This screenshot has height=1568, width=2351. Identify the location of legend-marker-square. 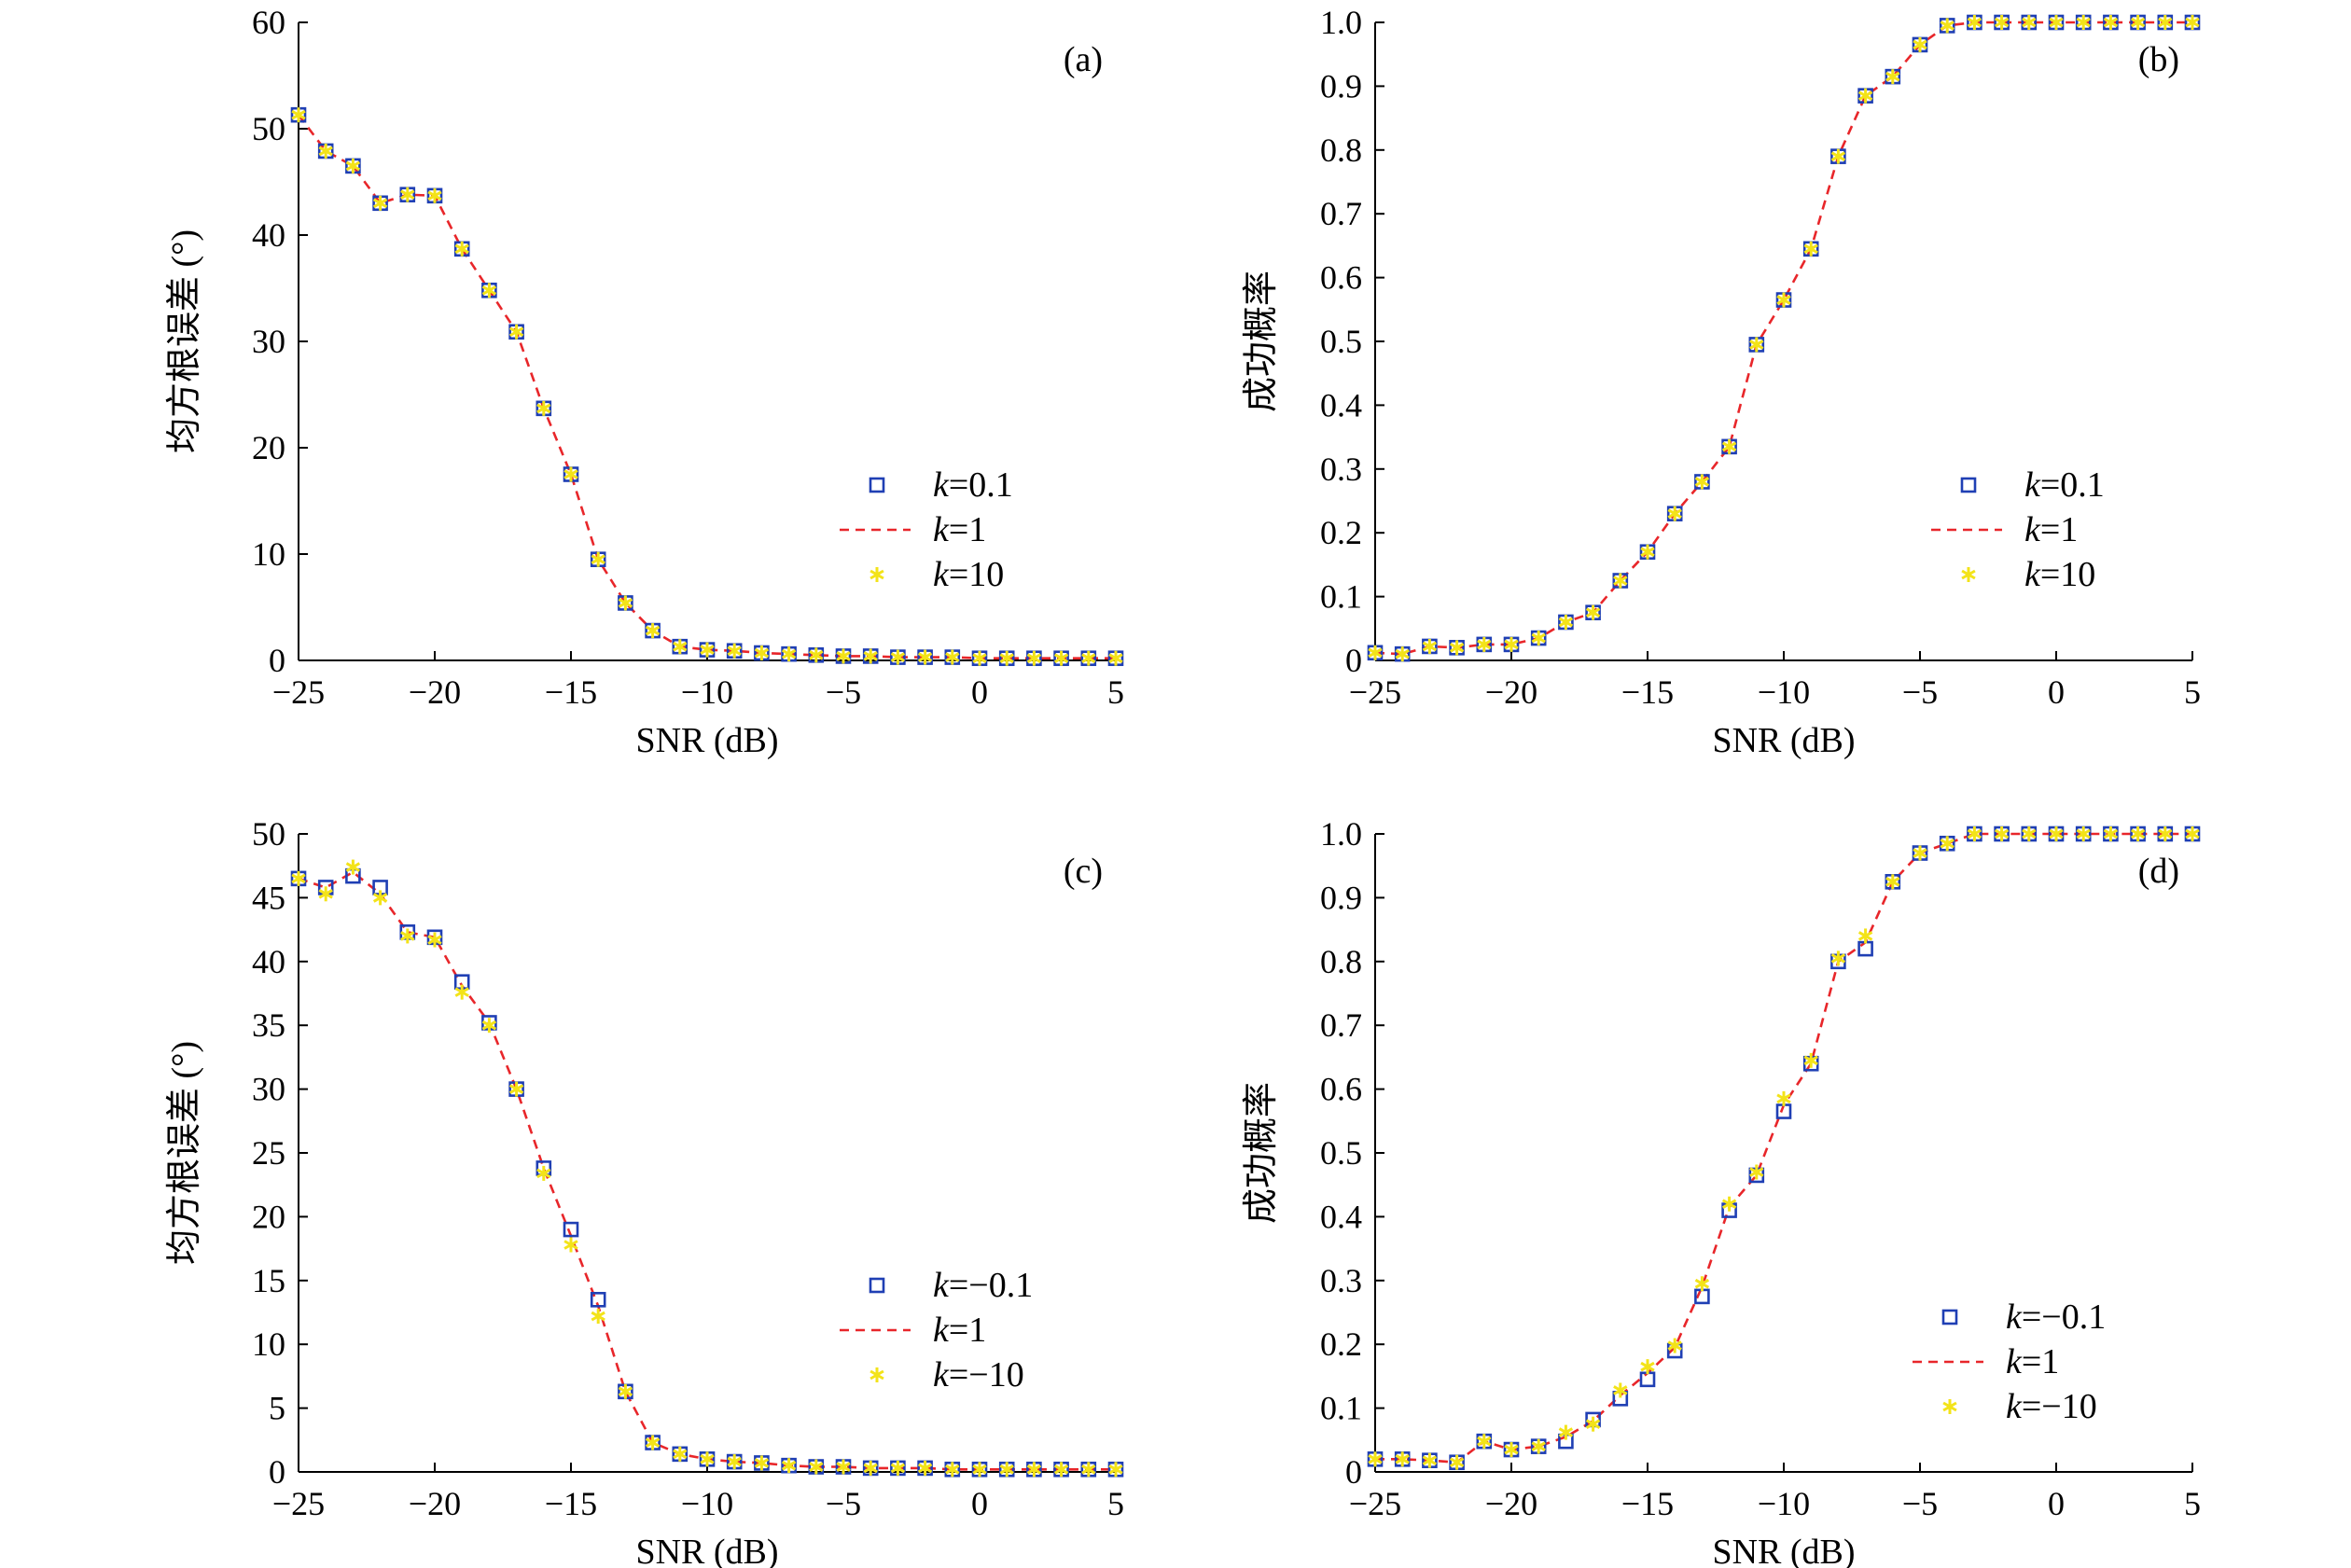
(877, 1285).